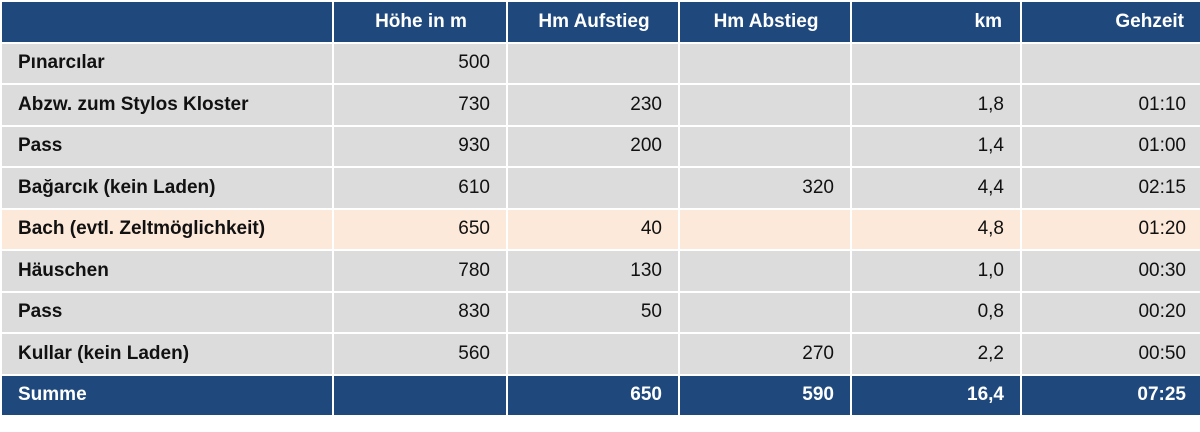 This screenshot has width=1200, height=432. I want to click on header-km: km, so click(936, 22).